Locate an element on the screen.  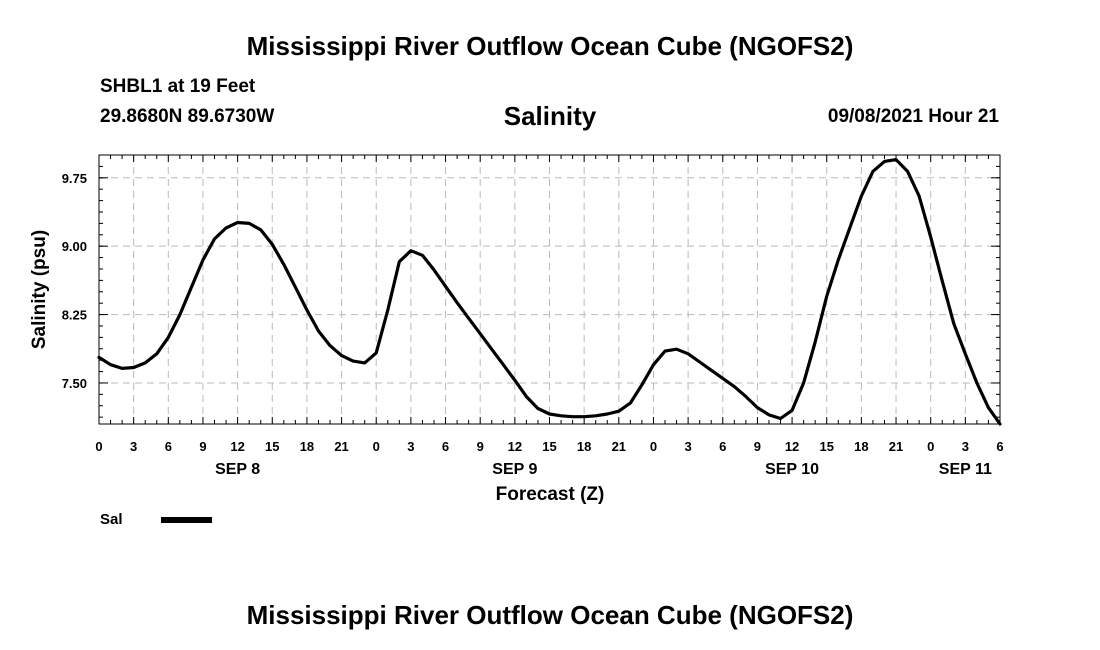
legend-label: Sal is located at coordinates (111, 519).